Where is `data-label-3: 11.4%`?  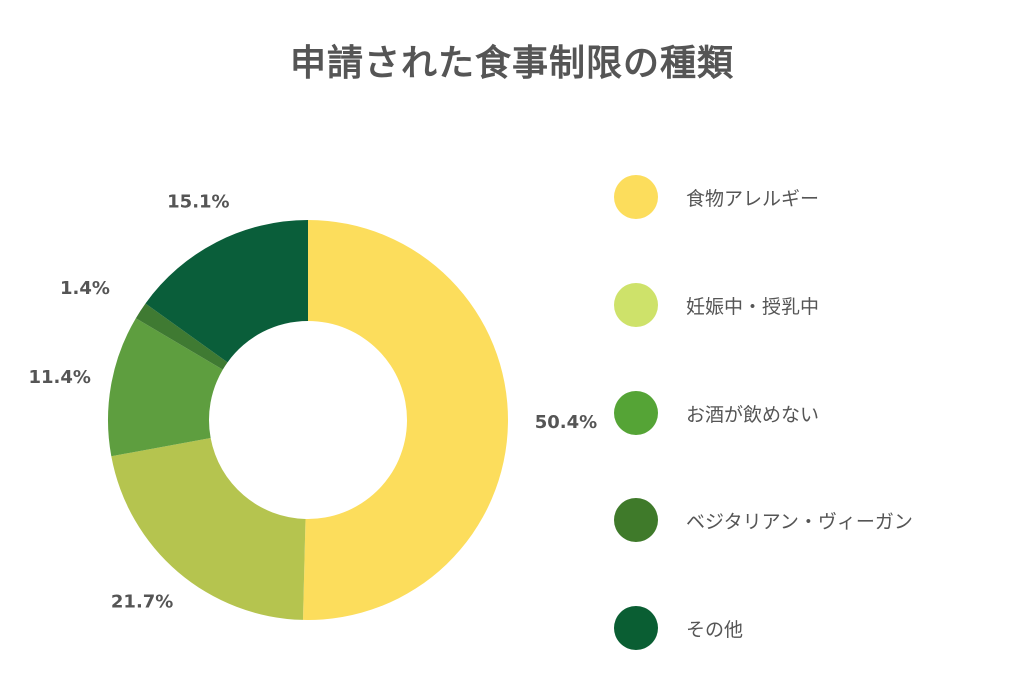
data-label-3: 11.4% is located at coordinates (59, 377).